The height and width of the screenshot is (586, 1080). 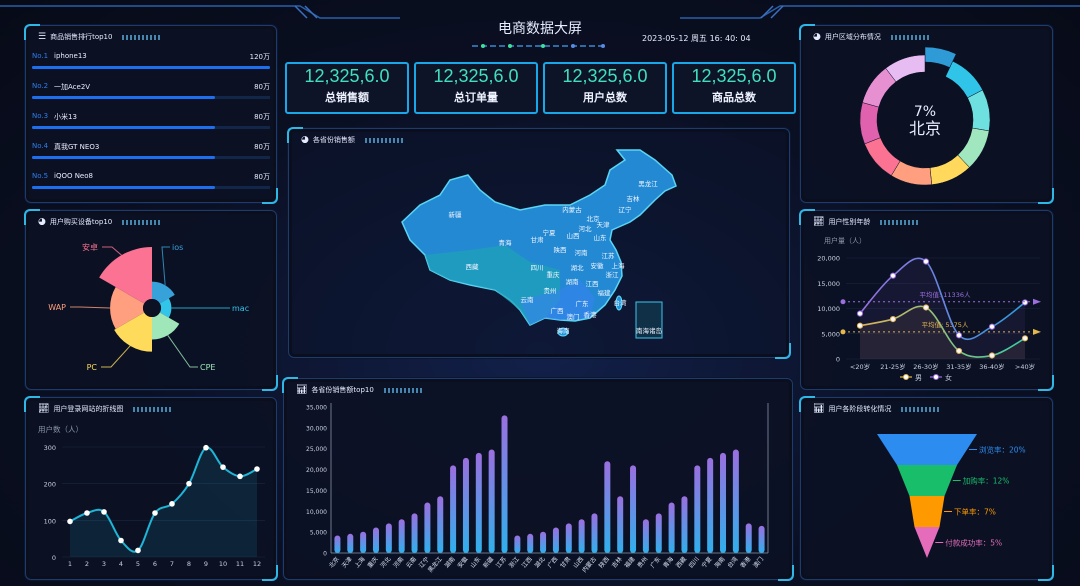 What do you see at coordinates (761, 539) in the screenshot?
I see `bar-澳门` at bounding box center [761, 539].